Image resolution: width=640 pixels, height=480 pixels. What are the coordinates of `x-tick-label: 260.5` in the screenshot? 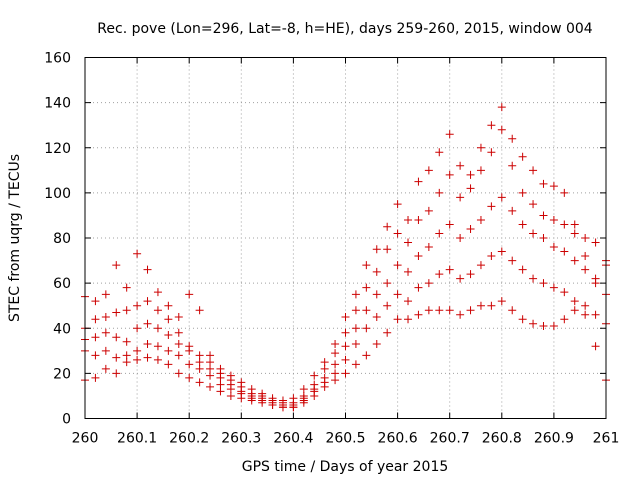 It's located at (345, 439).